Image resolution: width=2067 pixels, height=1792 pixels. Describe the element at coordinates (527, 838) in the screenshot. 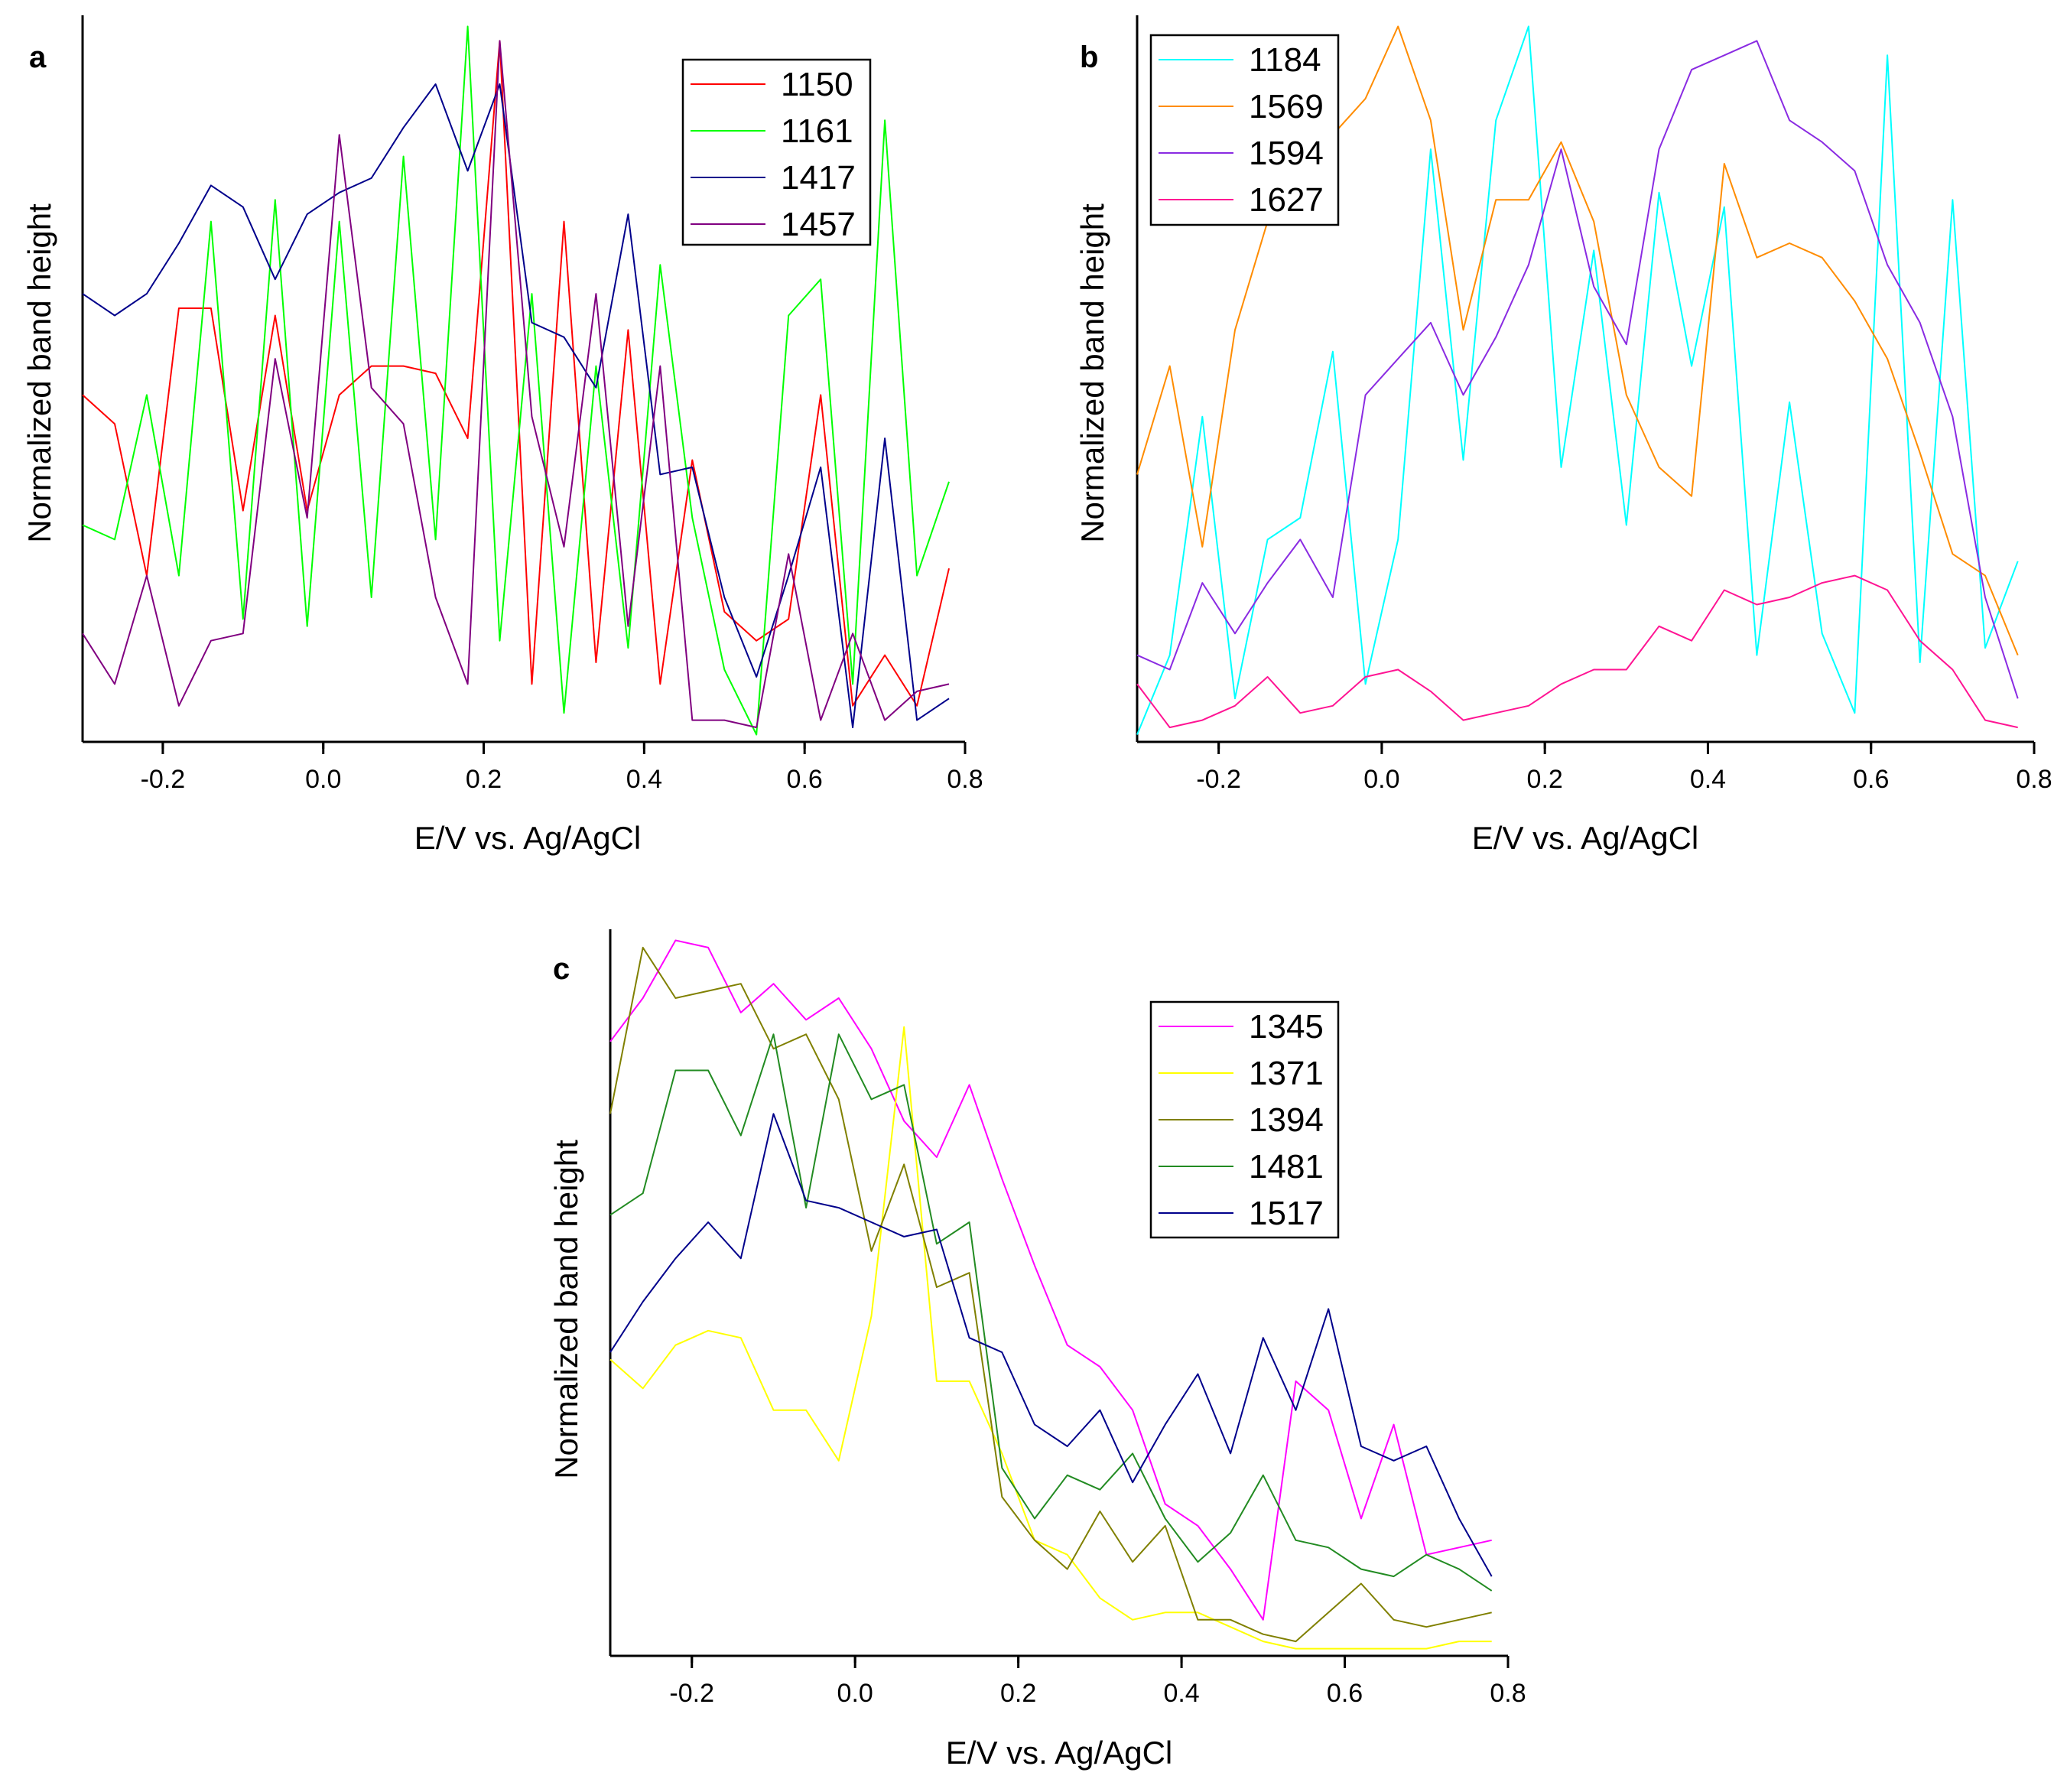

I see `panel-a-x-axis-title: E/V vs. Ag/AgCl` at that location.